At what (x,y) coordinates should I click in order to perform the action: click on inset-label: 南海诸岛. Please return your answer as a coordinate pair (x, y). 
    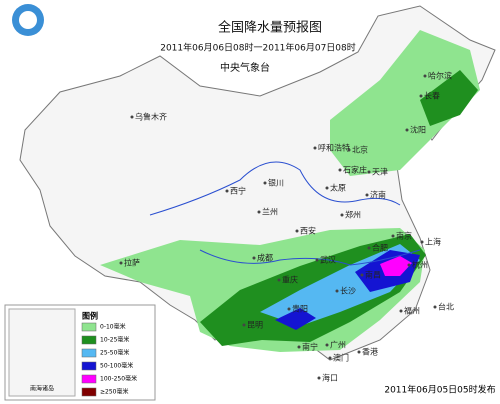
    Looking at the image, I should click on (42, 389).